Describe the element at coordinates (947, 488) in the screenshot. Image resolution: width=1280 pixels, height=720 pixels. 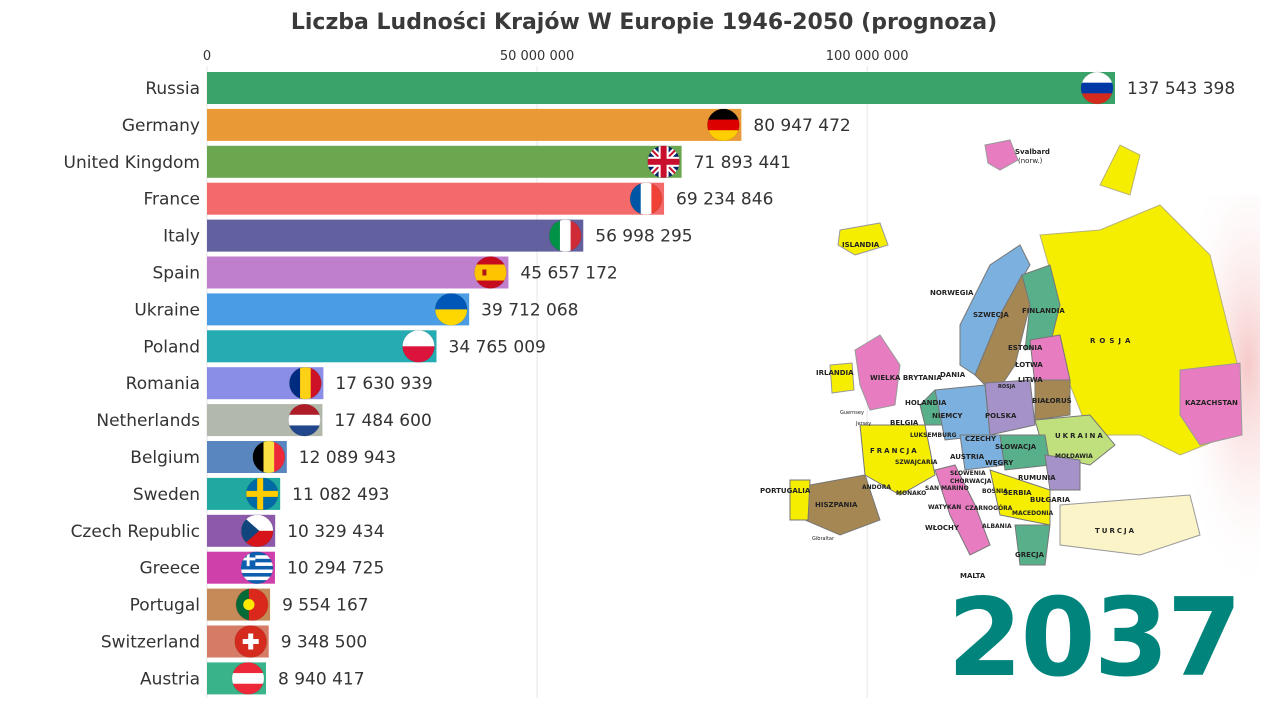
I see `map-label-san-marino: SAN MARINO` at that location.